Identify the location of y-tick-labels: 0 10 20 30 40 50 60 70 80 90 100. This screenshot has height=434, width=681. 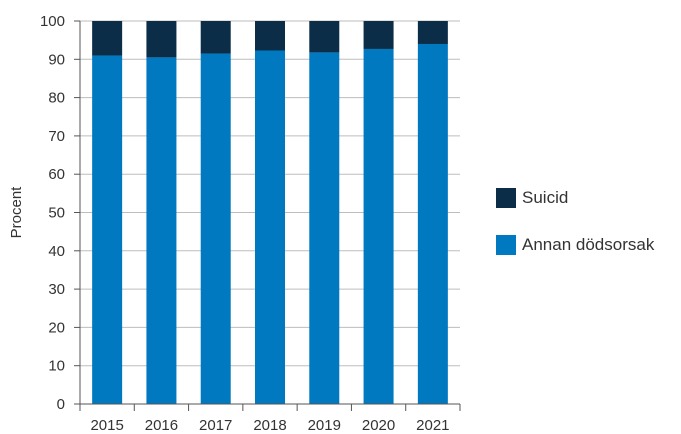
(60, 213).